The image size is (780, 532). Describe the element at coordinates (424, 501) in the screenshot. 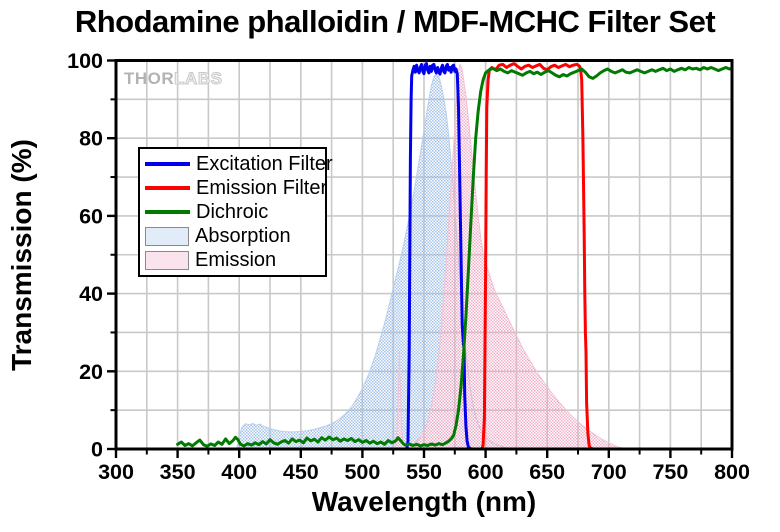

I see `x-axis-title: Wavelength (nm)` at that location.